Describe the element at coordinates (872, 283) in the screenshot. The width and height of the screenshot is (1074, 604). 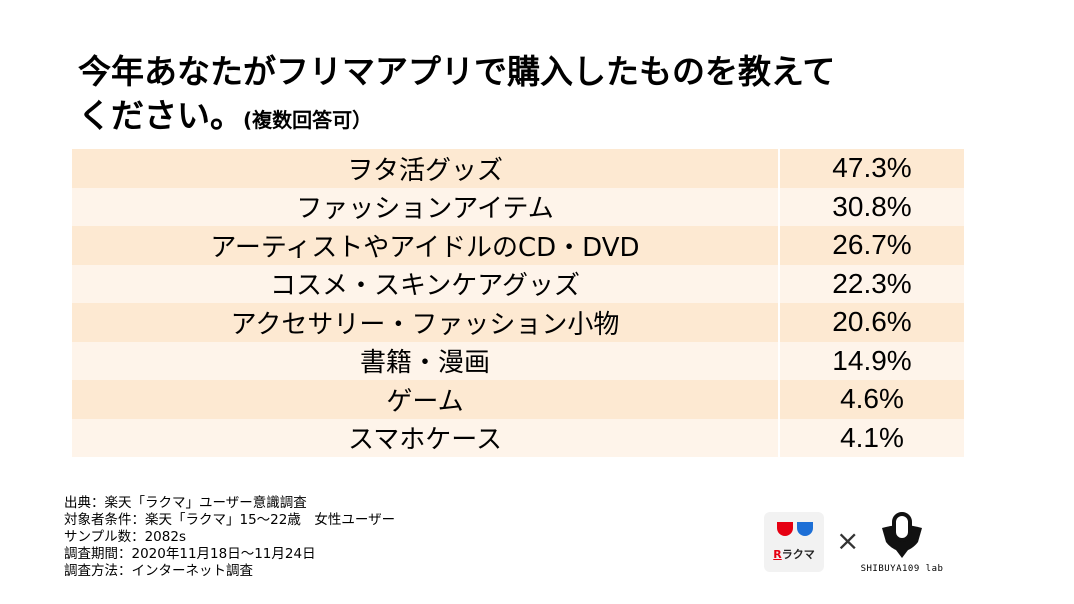
I see `row-value: 22.3%` at that location.